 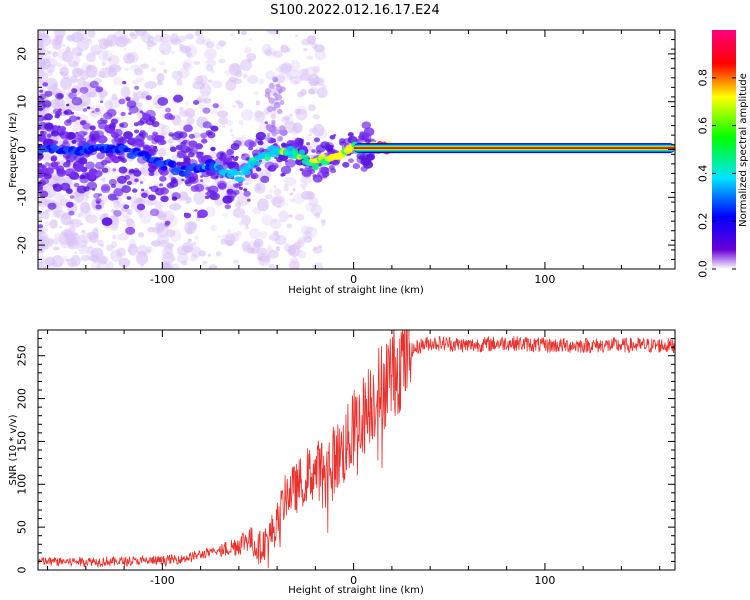 I want to click on colorbar-tick-label: 0.2, so click(x=703, y=221).